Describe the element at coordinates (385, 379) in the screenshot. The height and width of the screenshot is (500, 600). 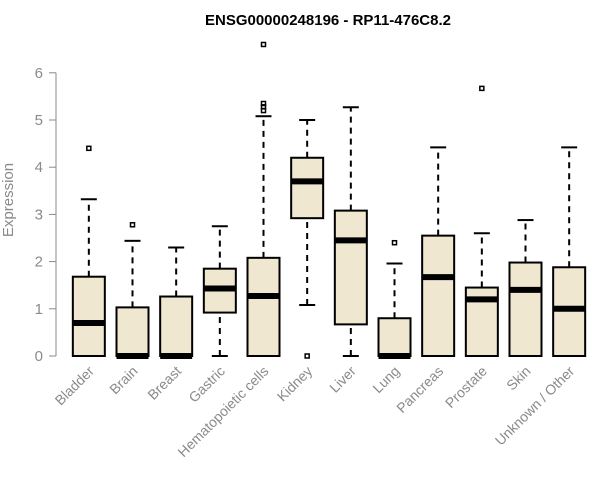
I see `x-tick-label: Lung` at that location.